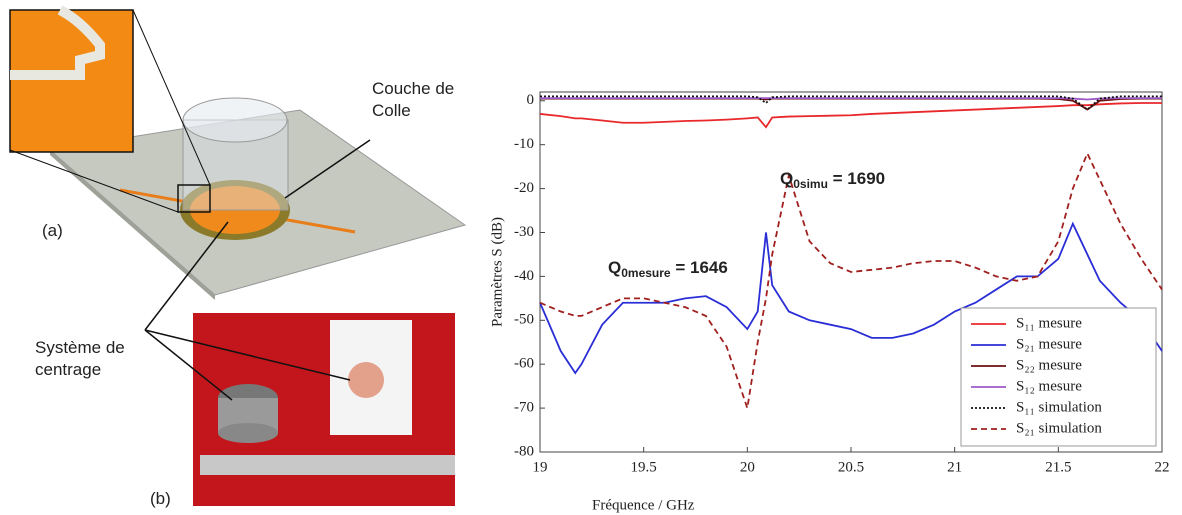 This screenshot has height=515, width=1182. What do you see at coordinates (646, 273) in the screenshot?
I see `annotation-sub: 0mesure` at bounding box center [646, 273].